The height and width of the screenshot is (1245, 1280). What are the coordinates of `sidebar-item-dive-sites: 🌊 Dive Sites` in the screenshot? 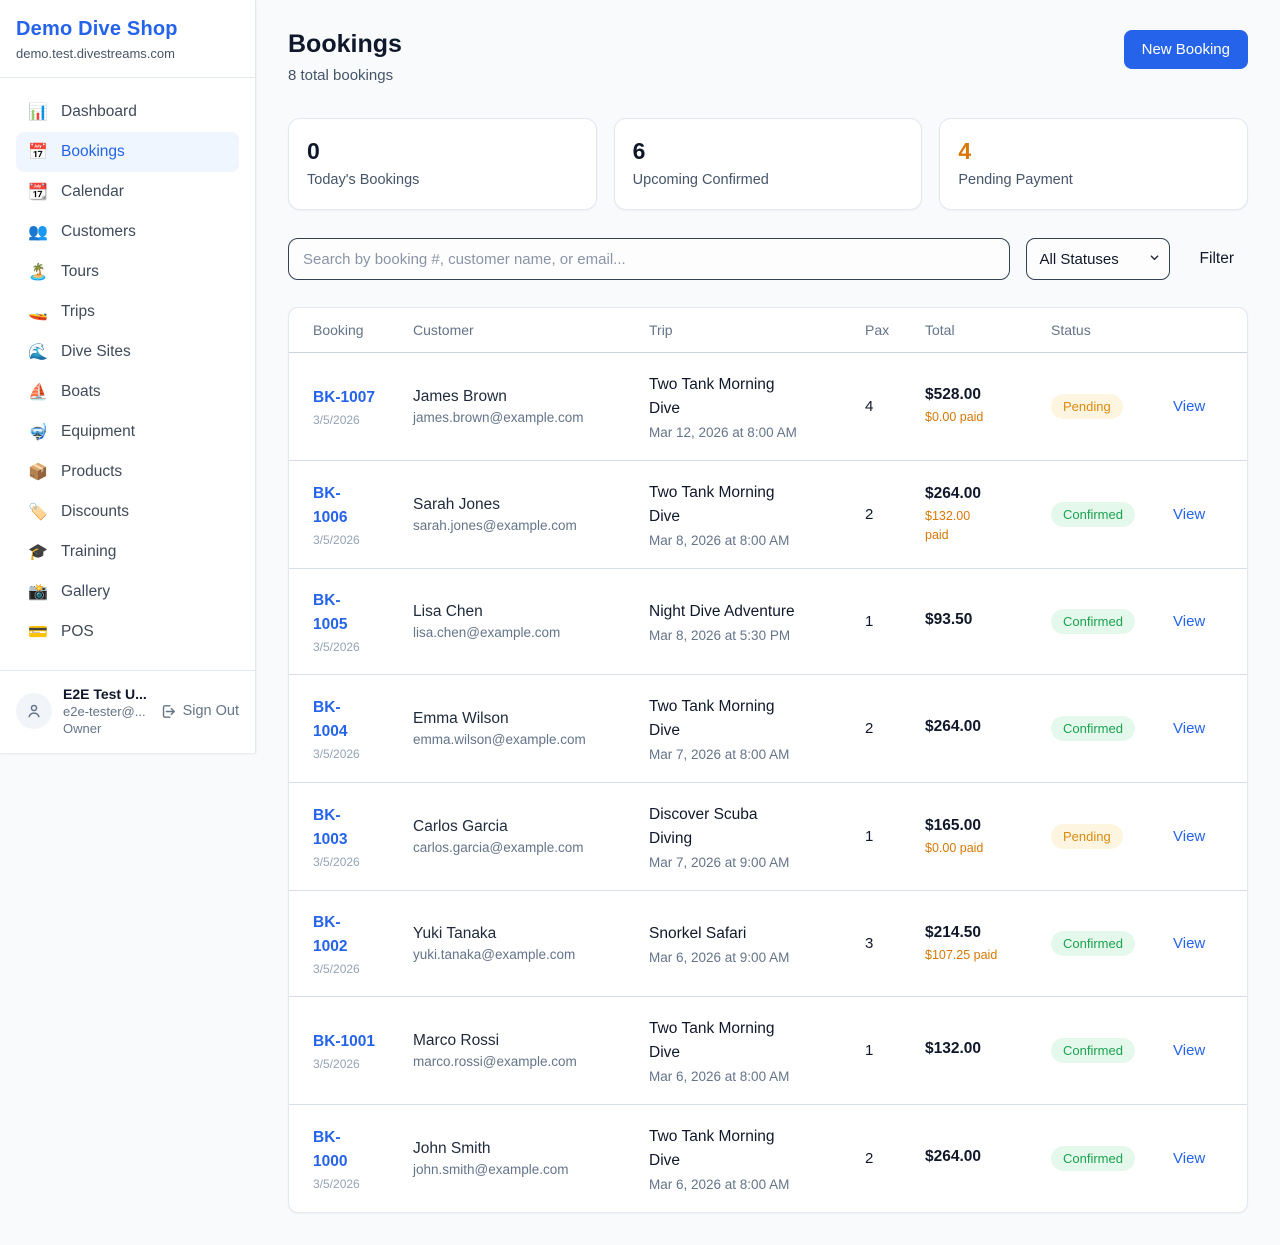 It's located at (127, 352).